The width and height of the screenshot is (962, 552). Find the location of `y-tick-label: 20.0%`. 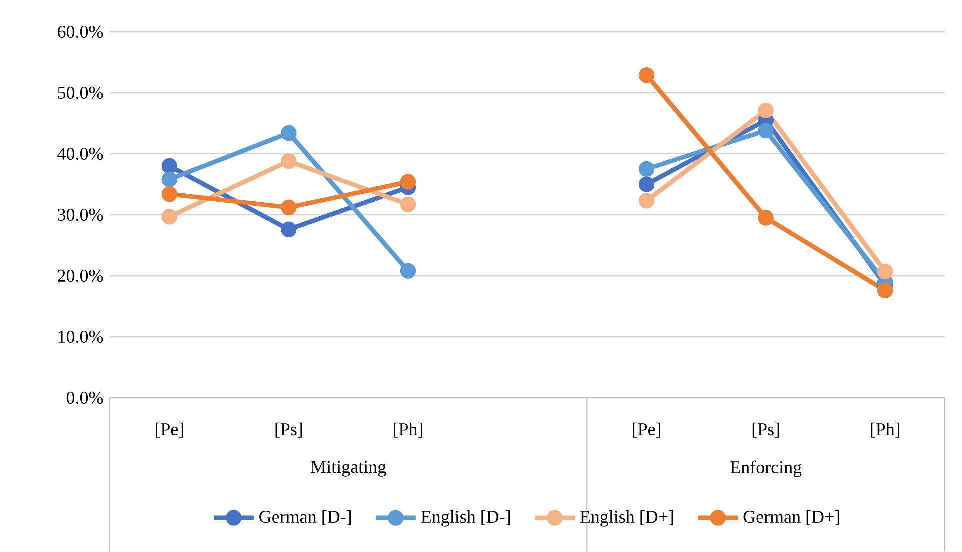

y-tick-label: 20.0% is located at coordinates (81, 276).